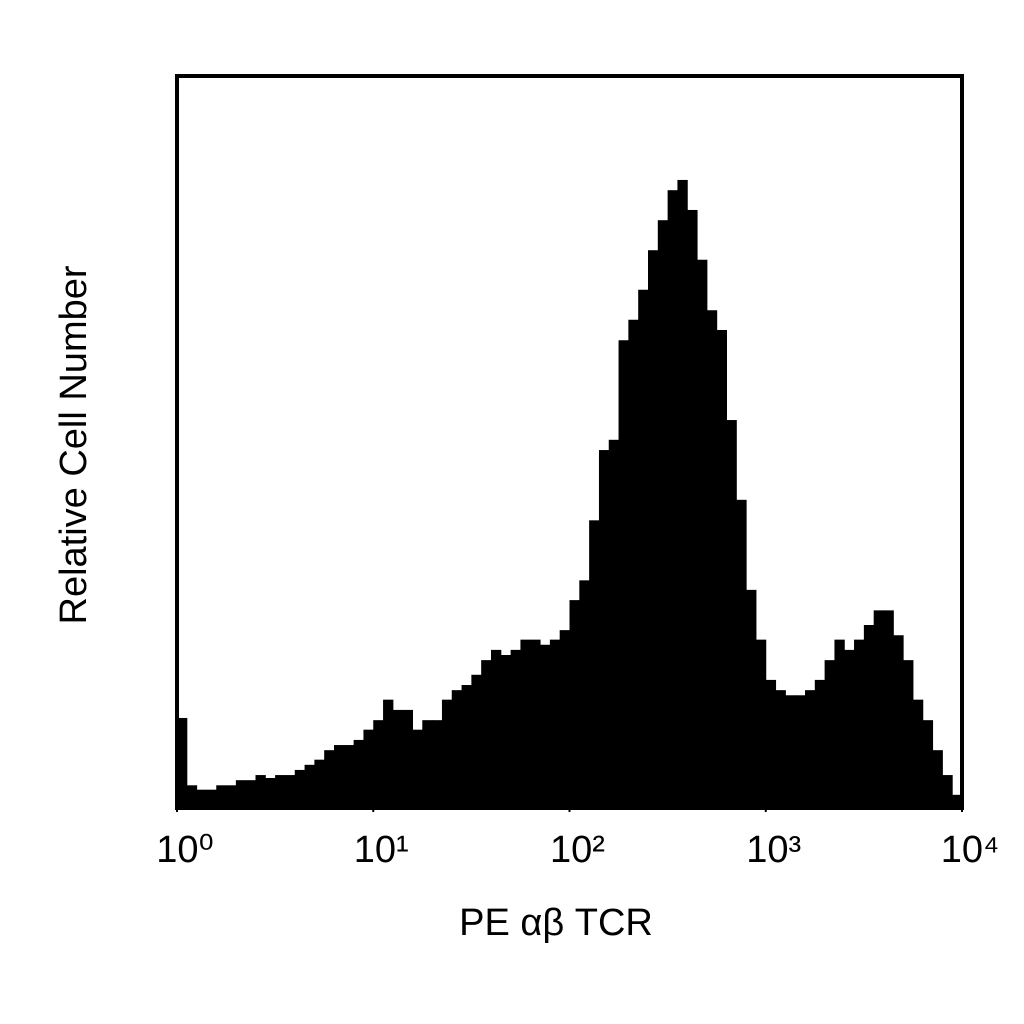 This screenshot has width=1024, height=1024. I want to click on x-tick-label: 10², so click(577, 850).